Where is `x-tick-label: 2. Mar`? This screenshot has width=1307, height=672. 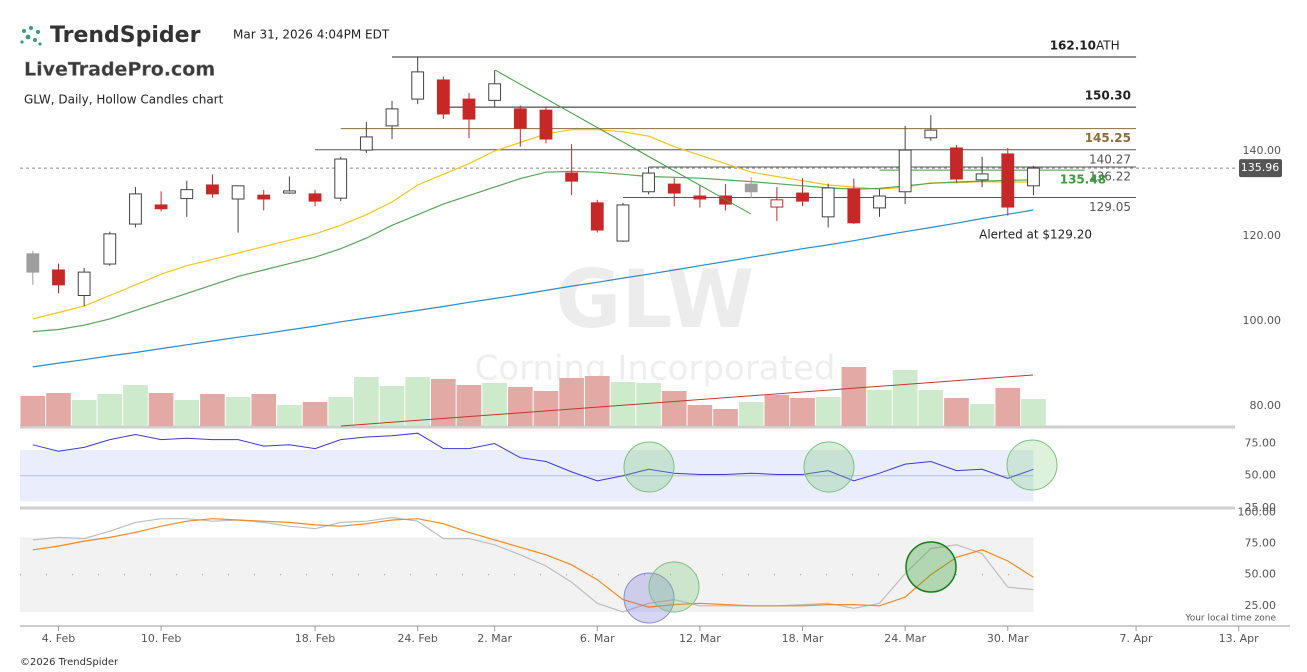
x-tick-label: 2. Mar is located at coordinates (494, 638).